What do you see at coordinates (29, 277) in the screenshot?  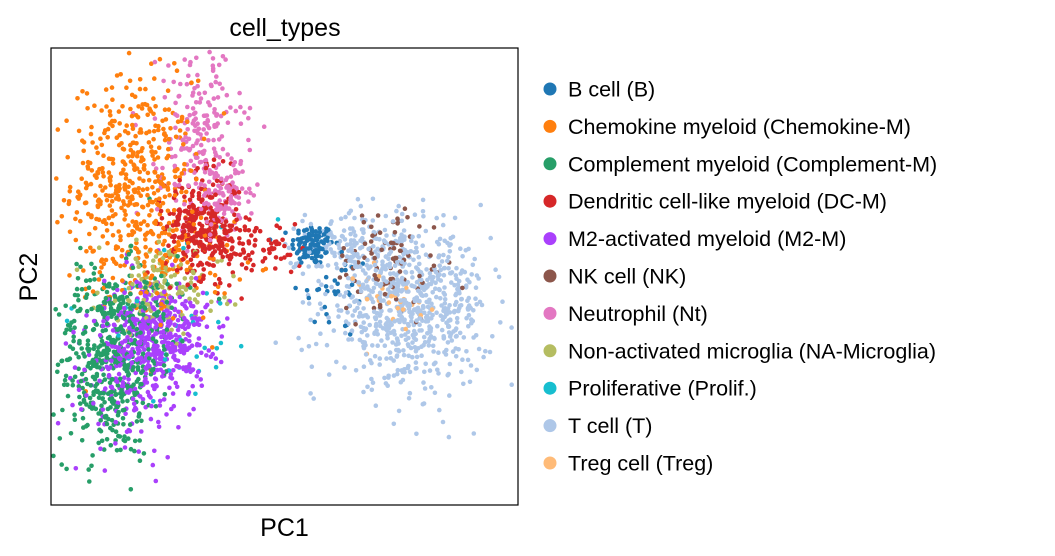 I see `y-axis-label: PC2` at bounding box center [29, 277].